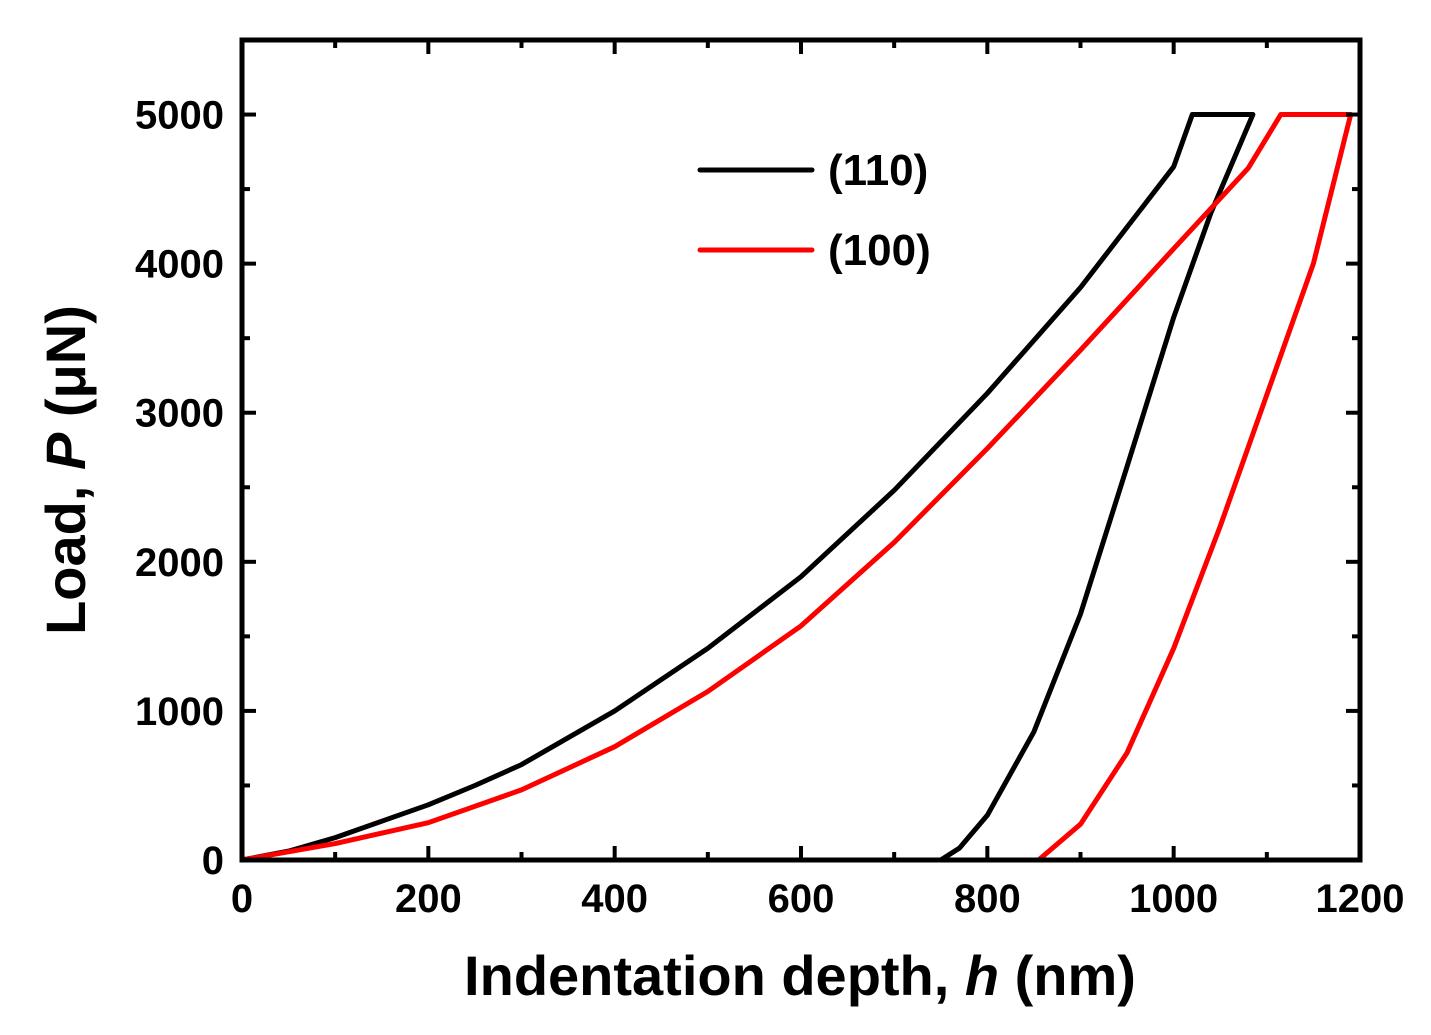 The height and width of the screenshot is (1035, 1431). What do you see at coordinates (814, 210) in the screenshot?
I see `legend: (110) (100)` at bounding box center [814, 210].